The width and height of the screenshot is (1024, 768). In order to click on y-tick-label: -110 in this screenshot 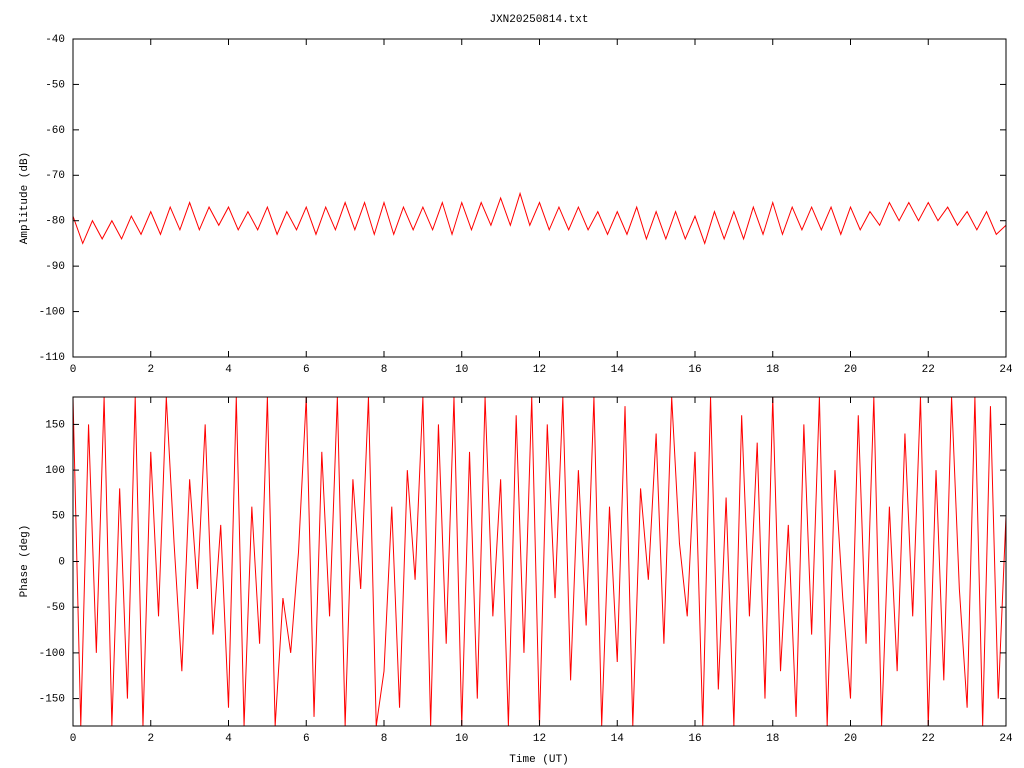, I will do `click(52, 358)`.